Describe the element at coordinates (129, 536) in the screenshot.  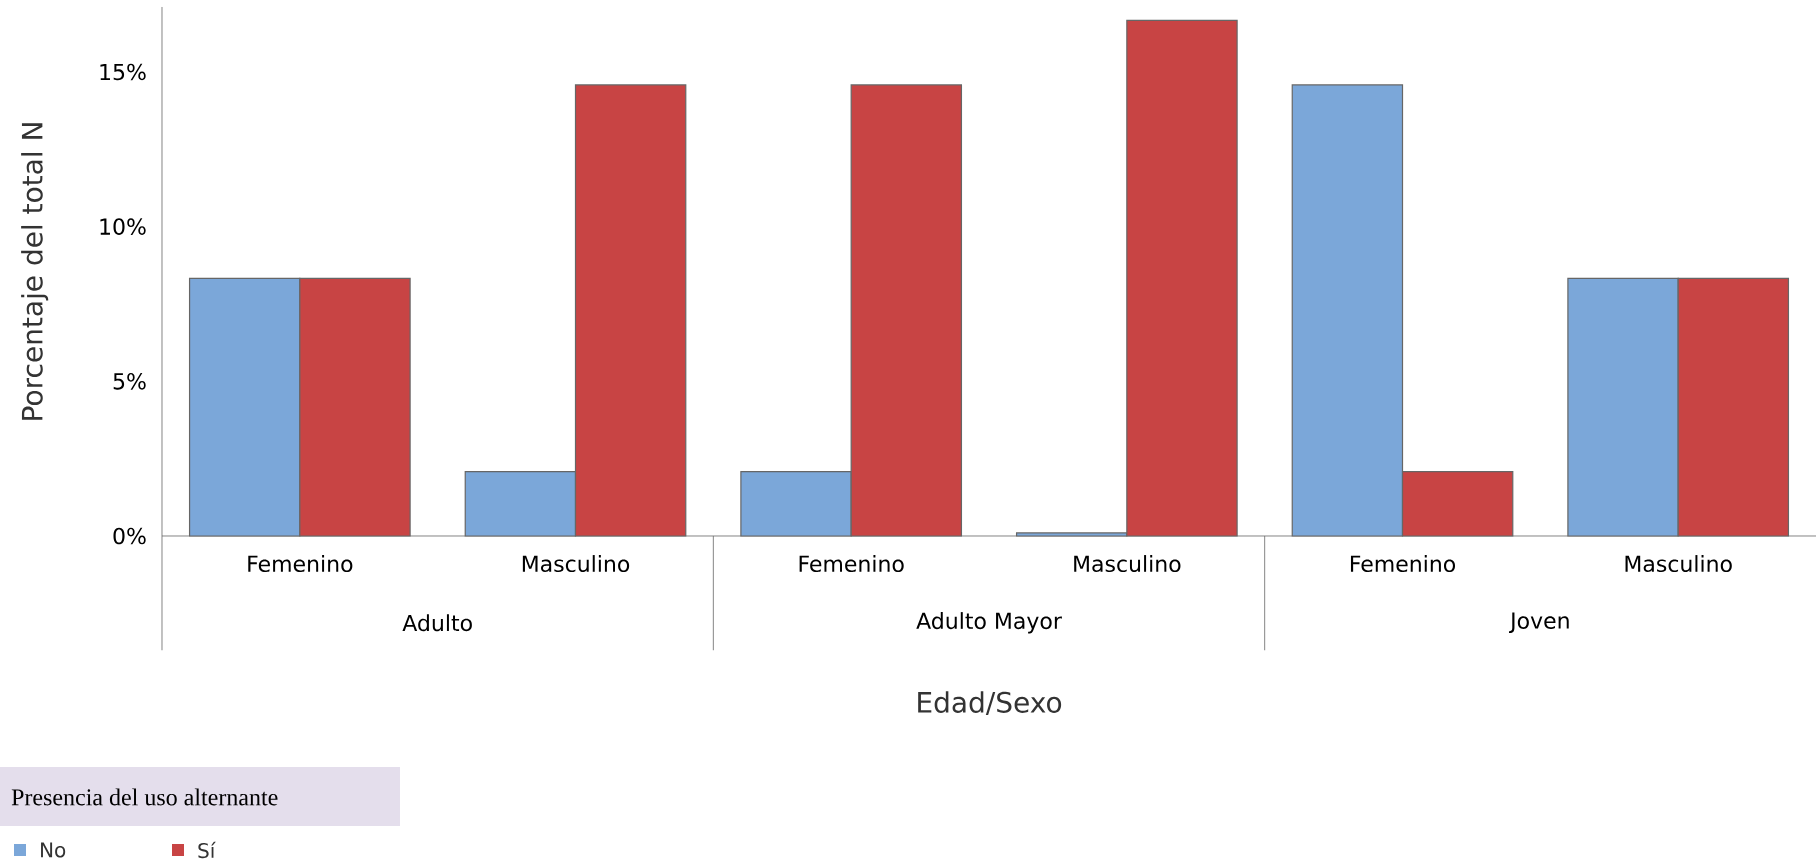
I see `y-tick-label: 0%` at that location.